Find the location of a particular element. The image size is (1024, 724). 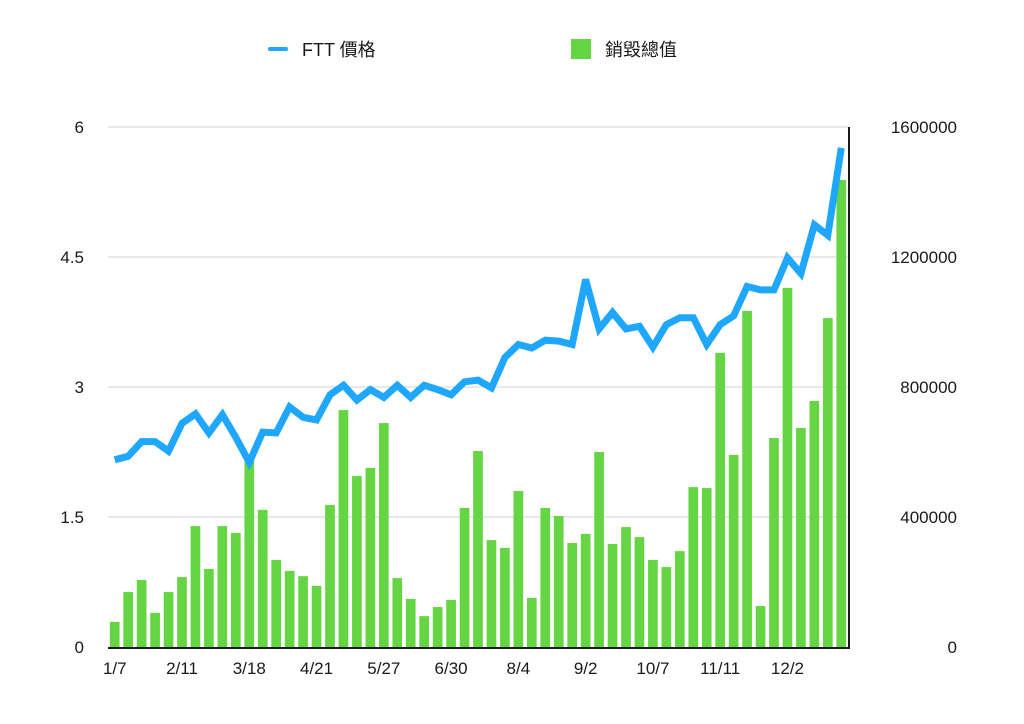

legend-item-burn-total: 銷毀總值 is located at coordinates (624, 49).